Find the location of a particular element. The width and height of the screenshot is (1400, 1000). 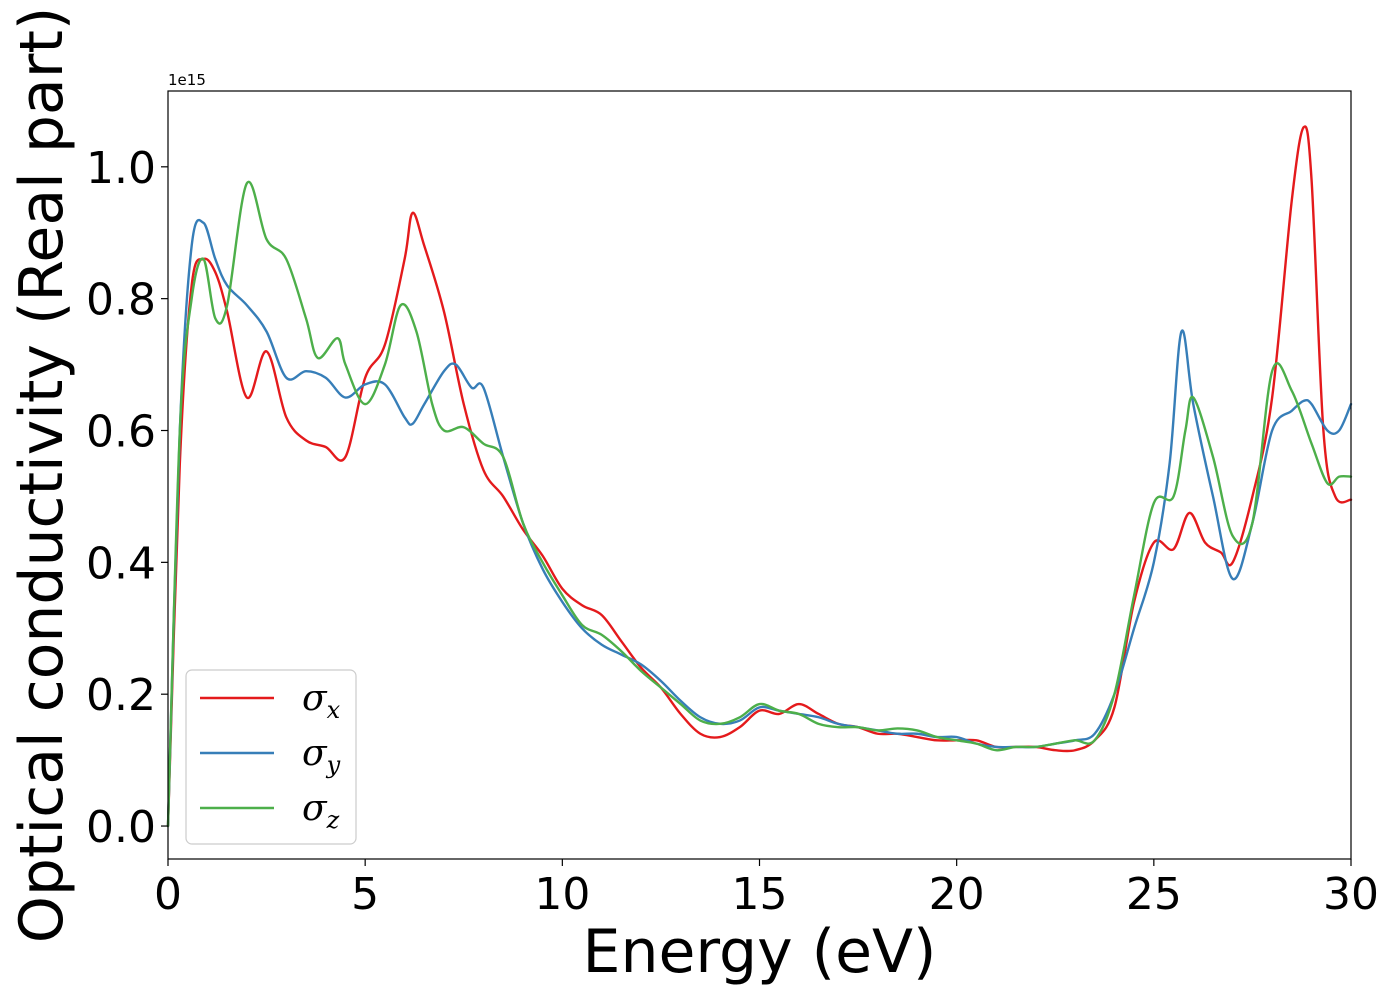

legend-box is located at coordinates (271, 757).